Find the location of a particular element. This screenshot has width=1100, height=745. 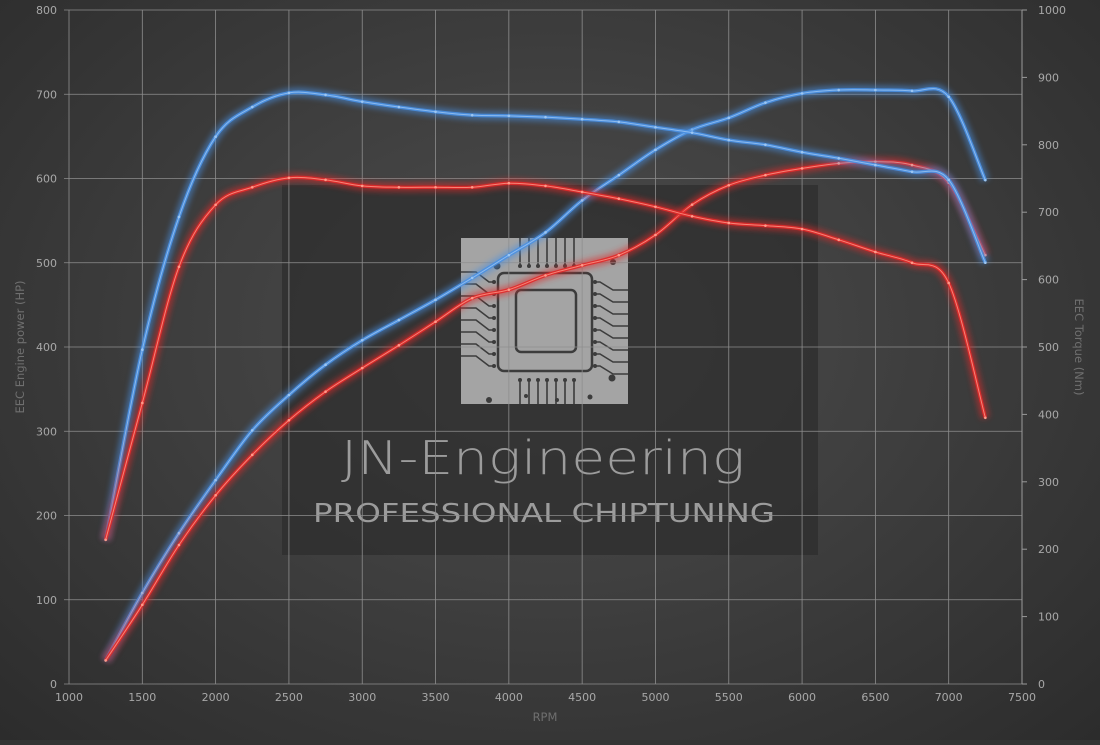

y-tick-label: 200 is located at coordinates (46, 516).